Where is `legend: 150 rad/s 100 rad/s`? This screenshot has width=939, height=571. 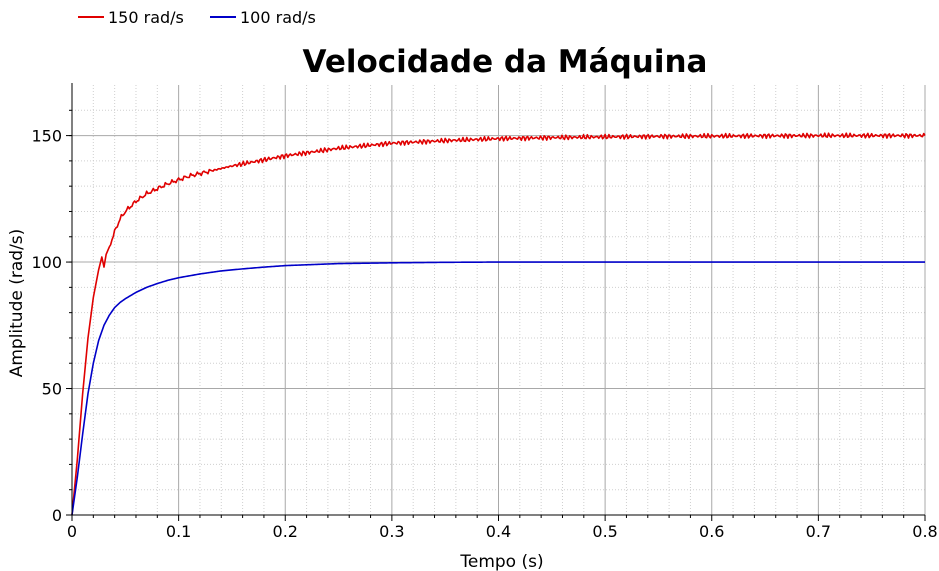 legend: 150 rad/s 100 rad/s is located at coordinates (197, 17).